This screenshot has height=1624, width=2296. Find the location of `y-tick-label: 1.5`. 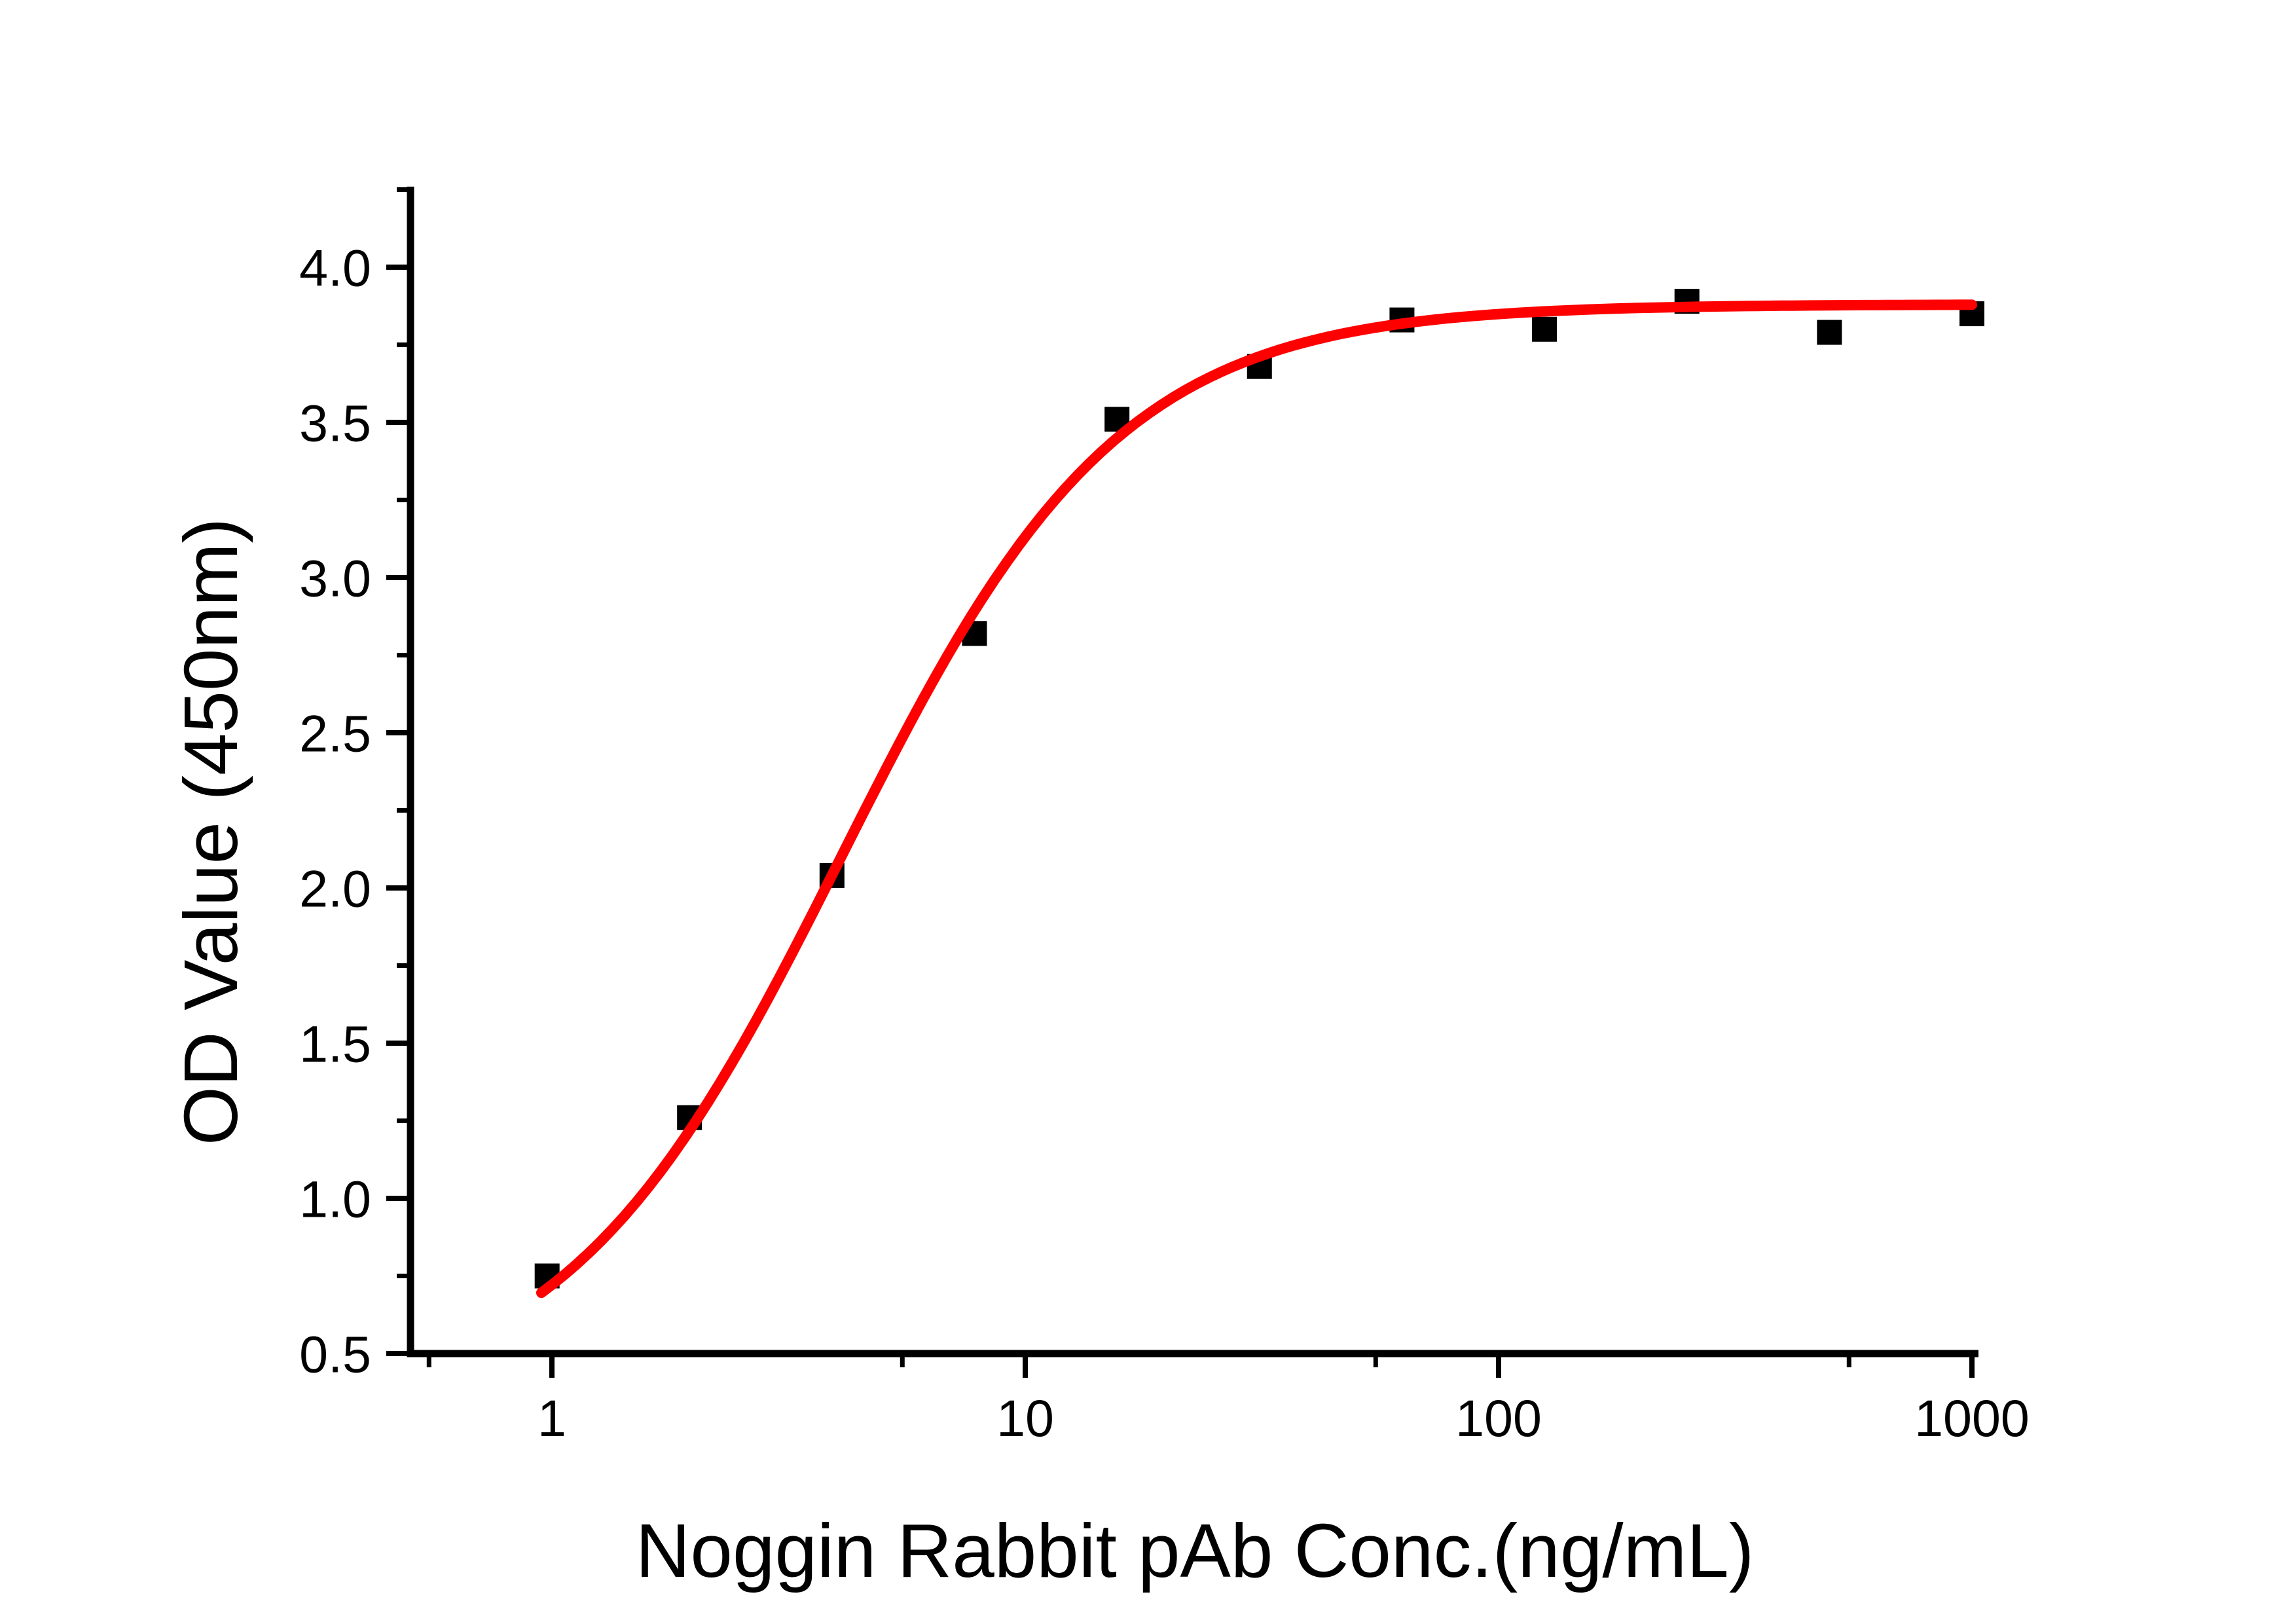

y-tick-label: 1.5 is located at coordinates (335, 1044).